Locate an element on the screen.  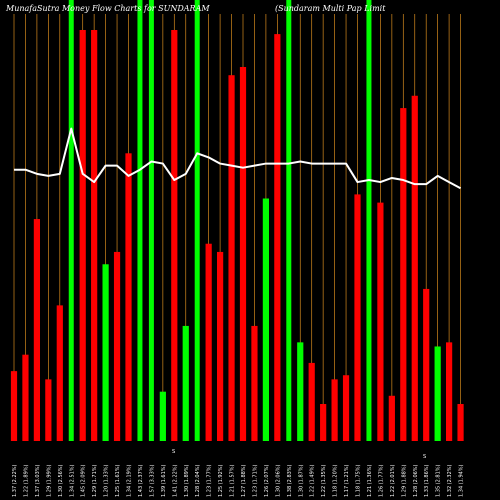
price-line is located at coordinates (238, 158).